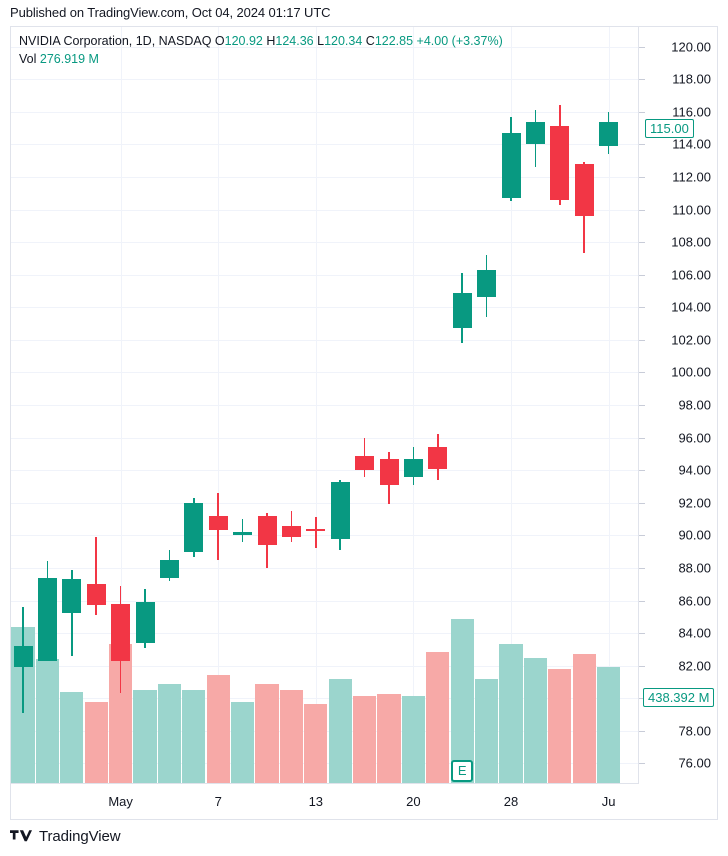  Describe the element at coordinates (243, 41) in the screenshot. I see `legend-open-value: 120.92` at that location.